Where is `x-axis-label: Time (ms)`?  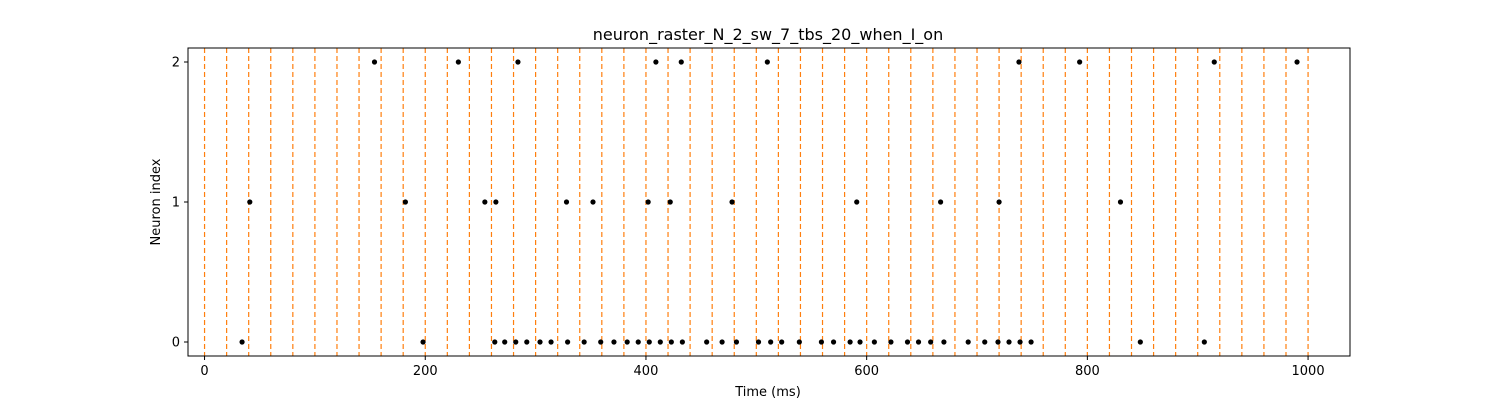 x-axis-label: Time (ms) is located at coordinates (767, 392).